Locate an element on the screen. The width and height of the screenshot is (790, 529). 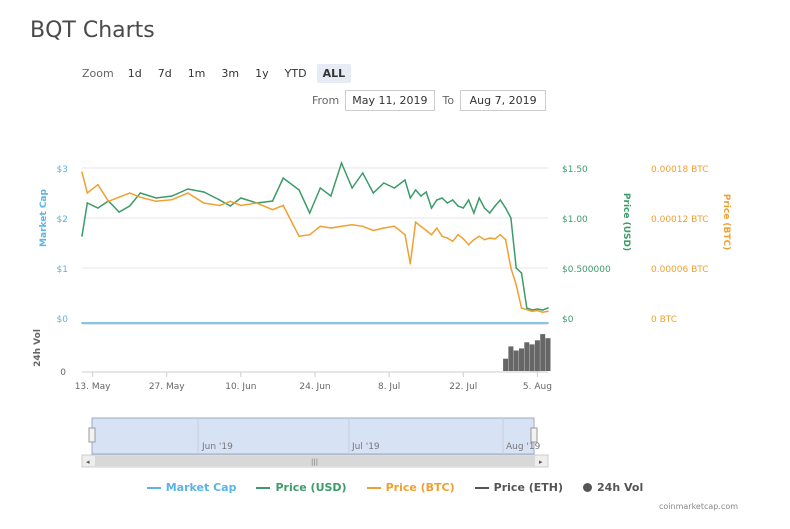
legend-24h-vol: 24h Vol is located at coordinates (613, 487).